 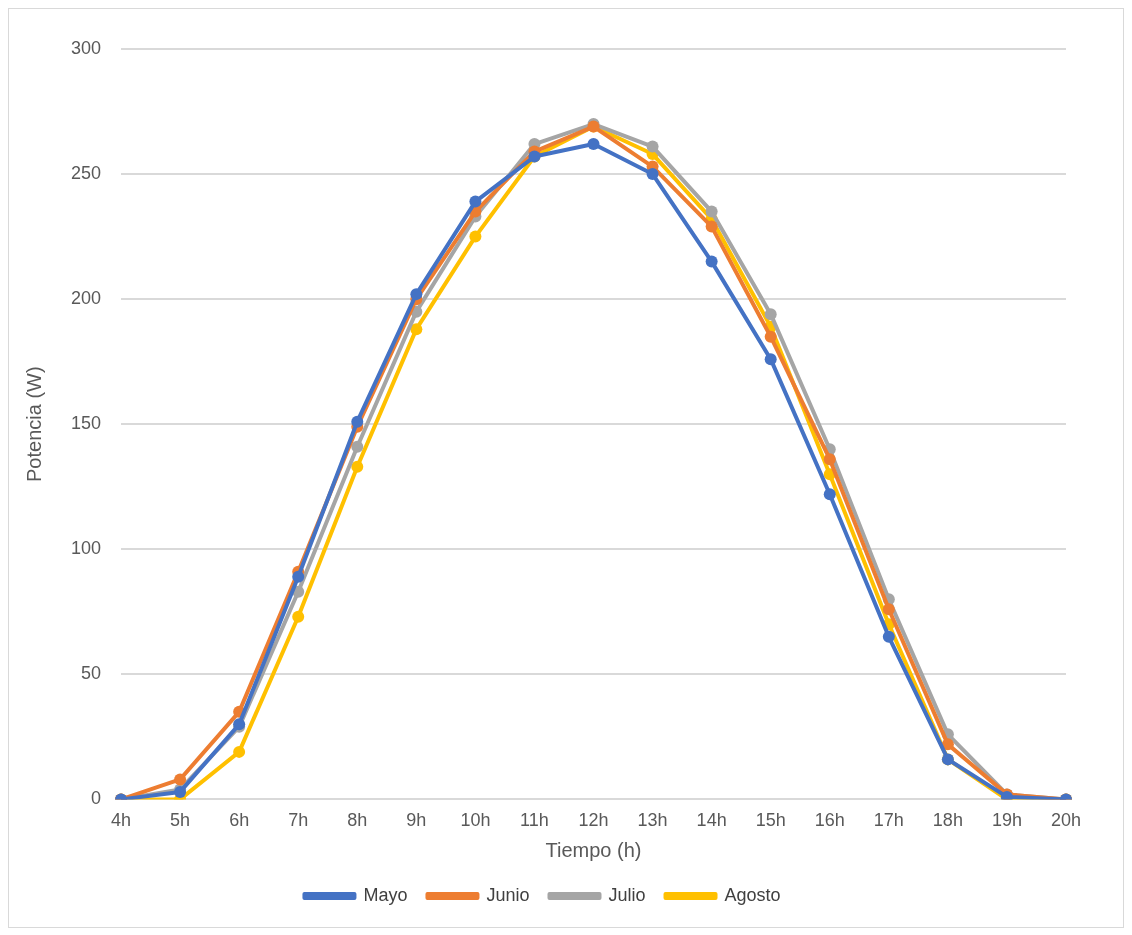 I want to click on y-tick-label: 100, so click(x=86, y=548).